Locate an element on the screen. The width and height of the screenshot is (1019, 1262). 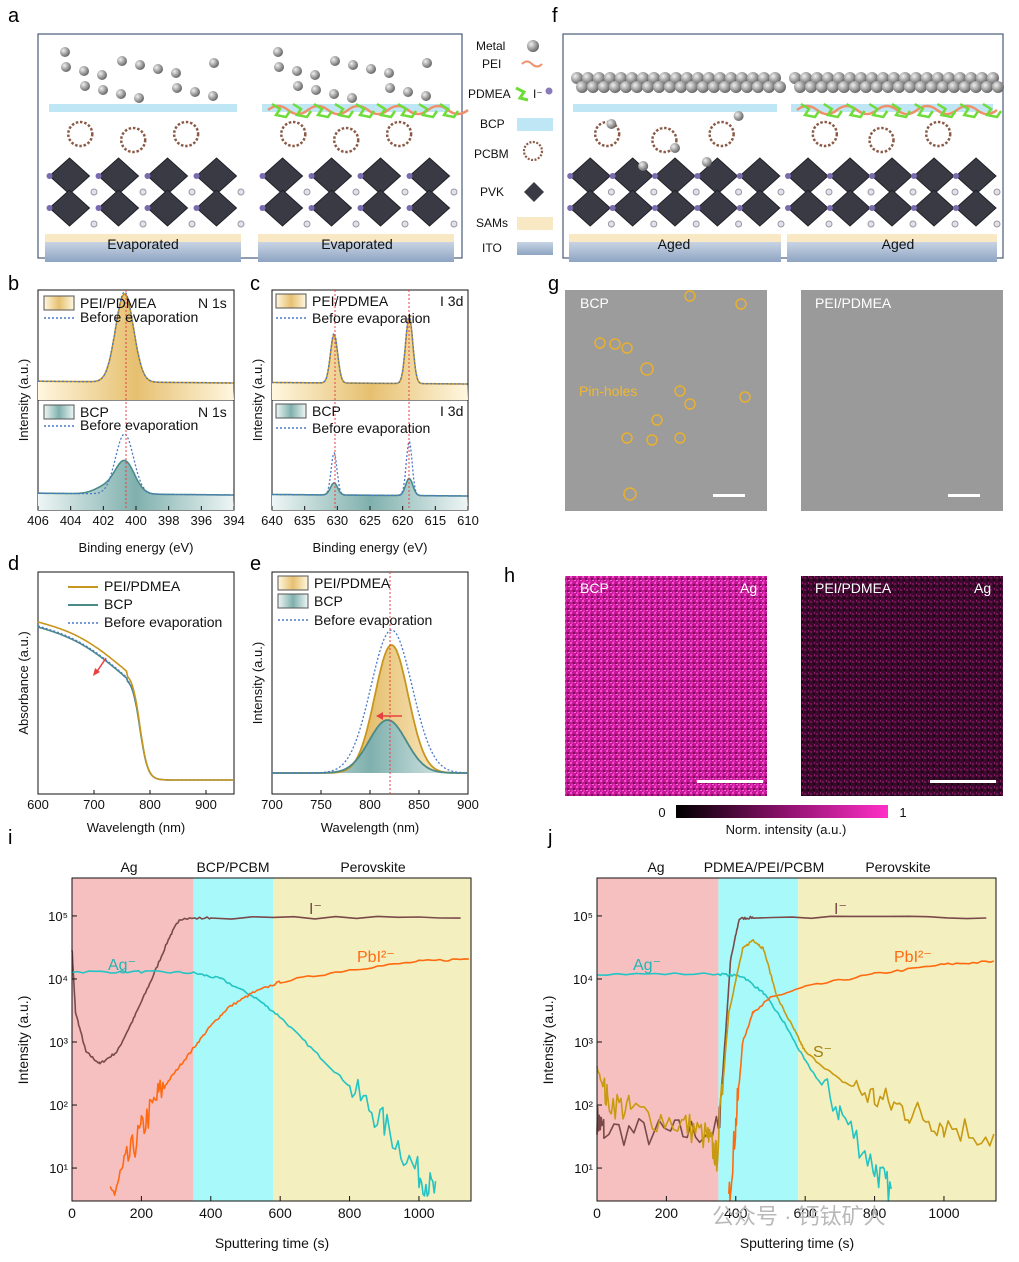
a-label-right: Evaporated is located at coordinates (357, 244).